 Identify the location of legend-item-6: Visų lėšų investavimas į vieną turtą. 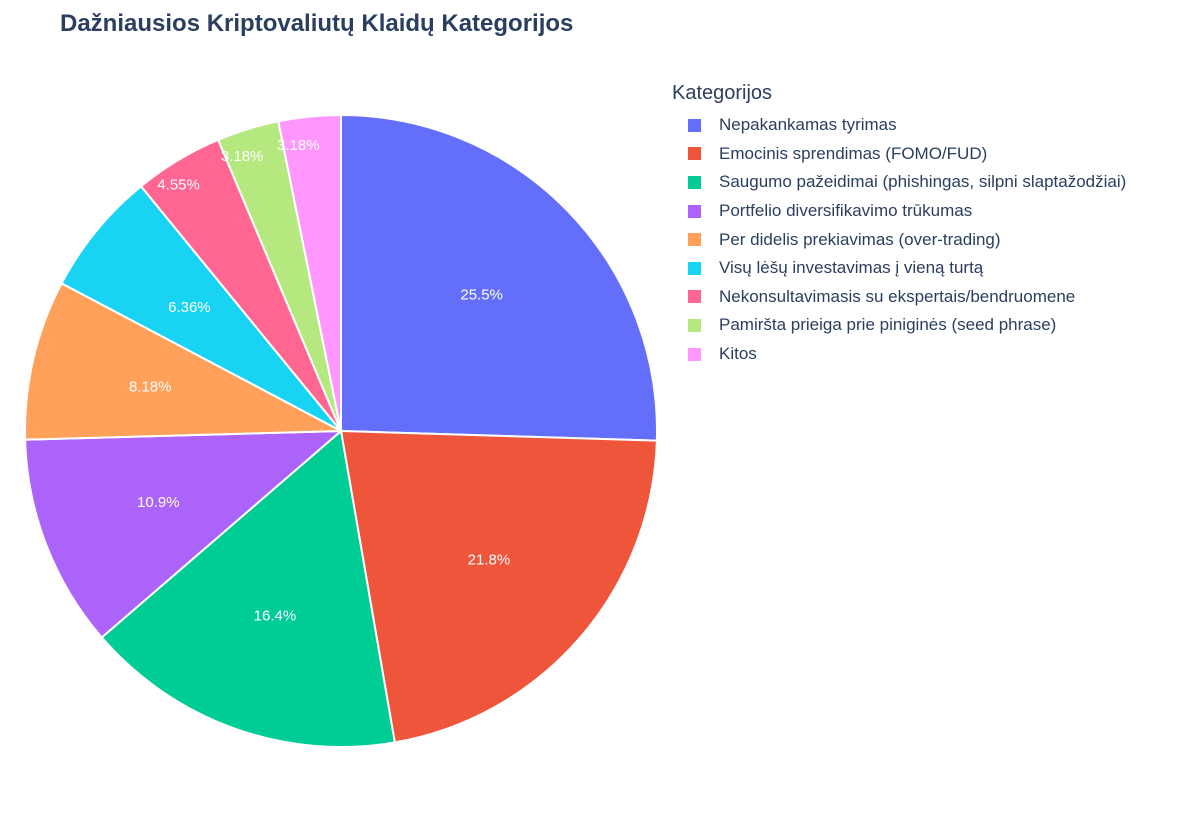
(899, 268).